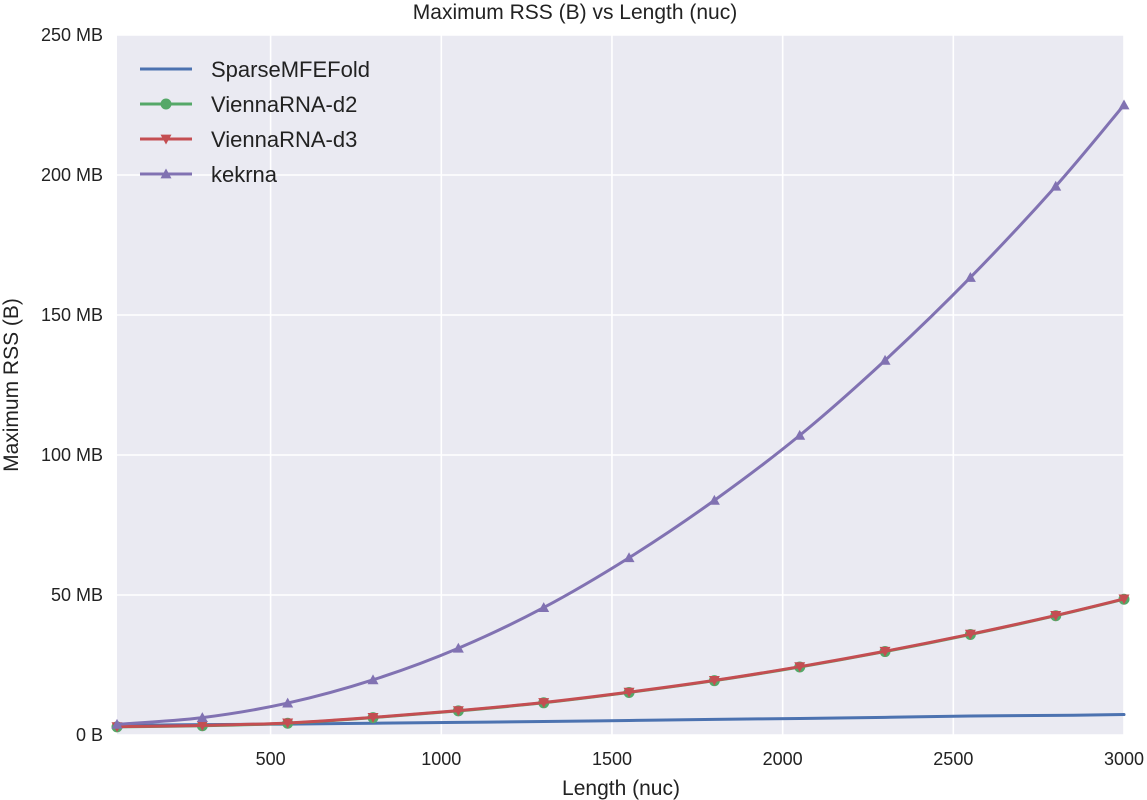  I want to click on y-tick-label: 250 MB, so click(72, 35).